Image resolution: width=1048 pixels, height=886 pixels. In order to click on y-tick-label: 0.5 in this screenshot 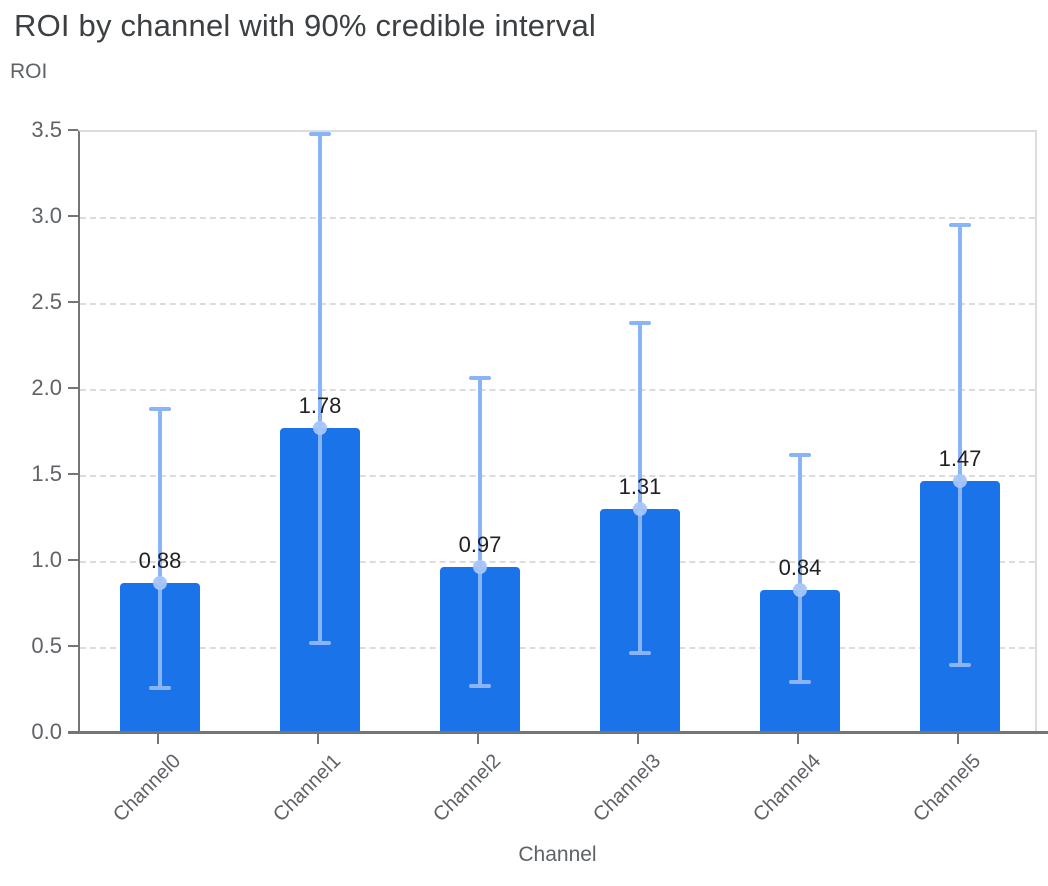, I will do `click(46, 645)`.